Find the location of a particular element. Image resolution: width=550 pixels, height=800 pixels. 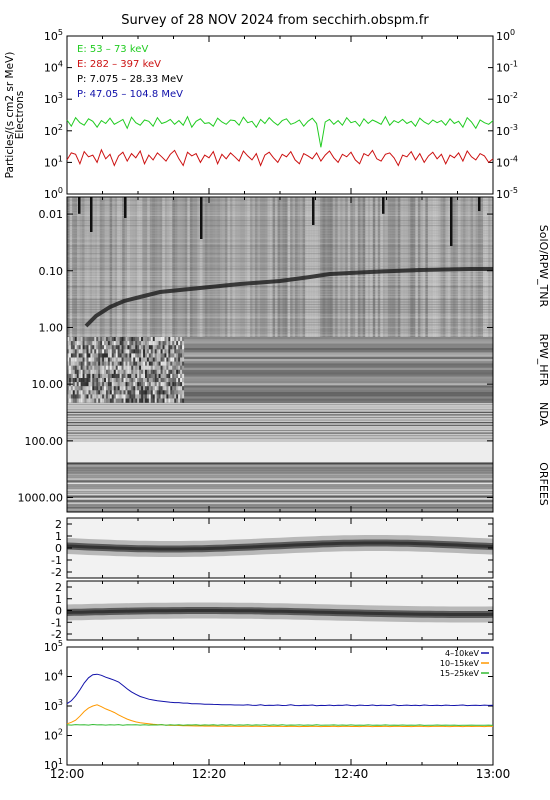

nda-row is located at coordinates (280, 420).